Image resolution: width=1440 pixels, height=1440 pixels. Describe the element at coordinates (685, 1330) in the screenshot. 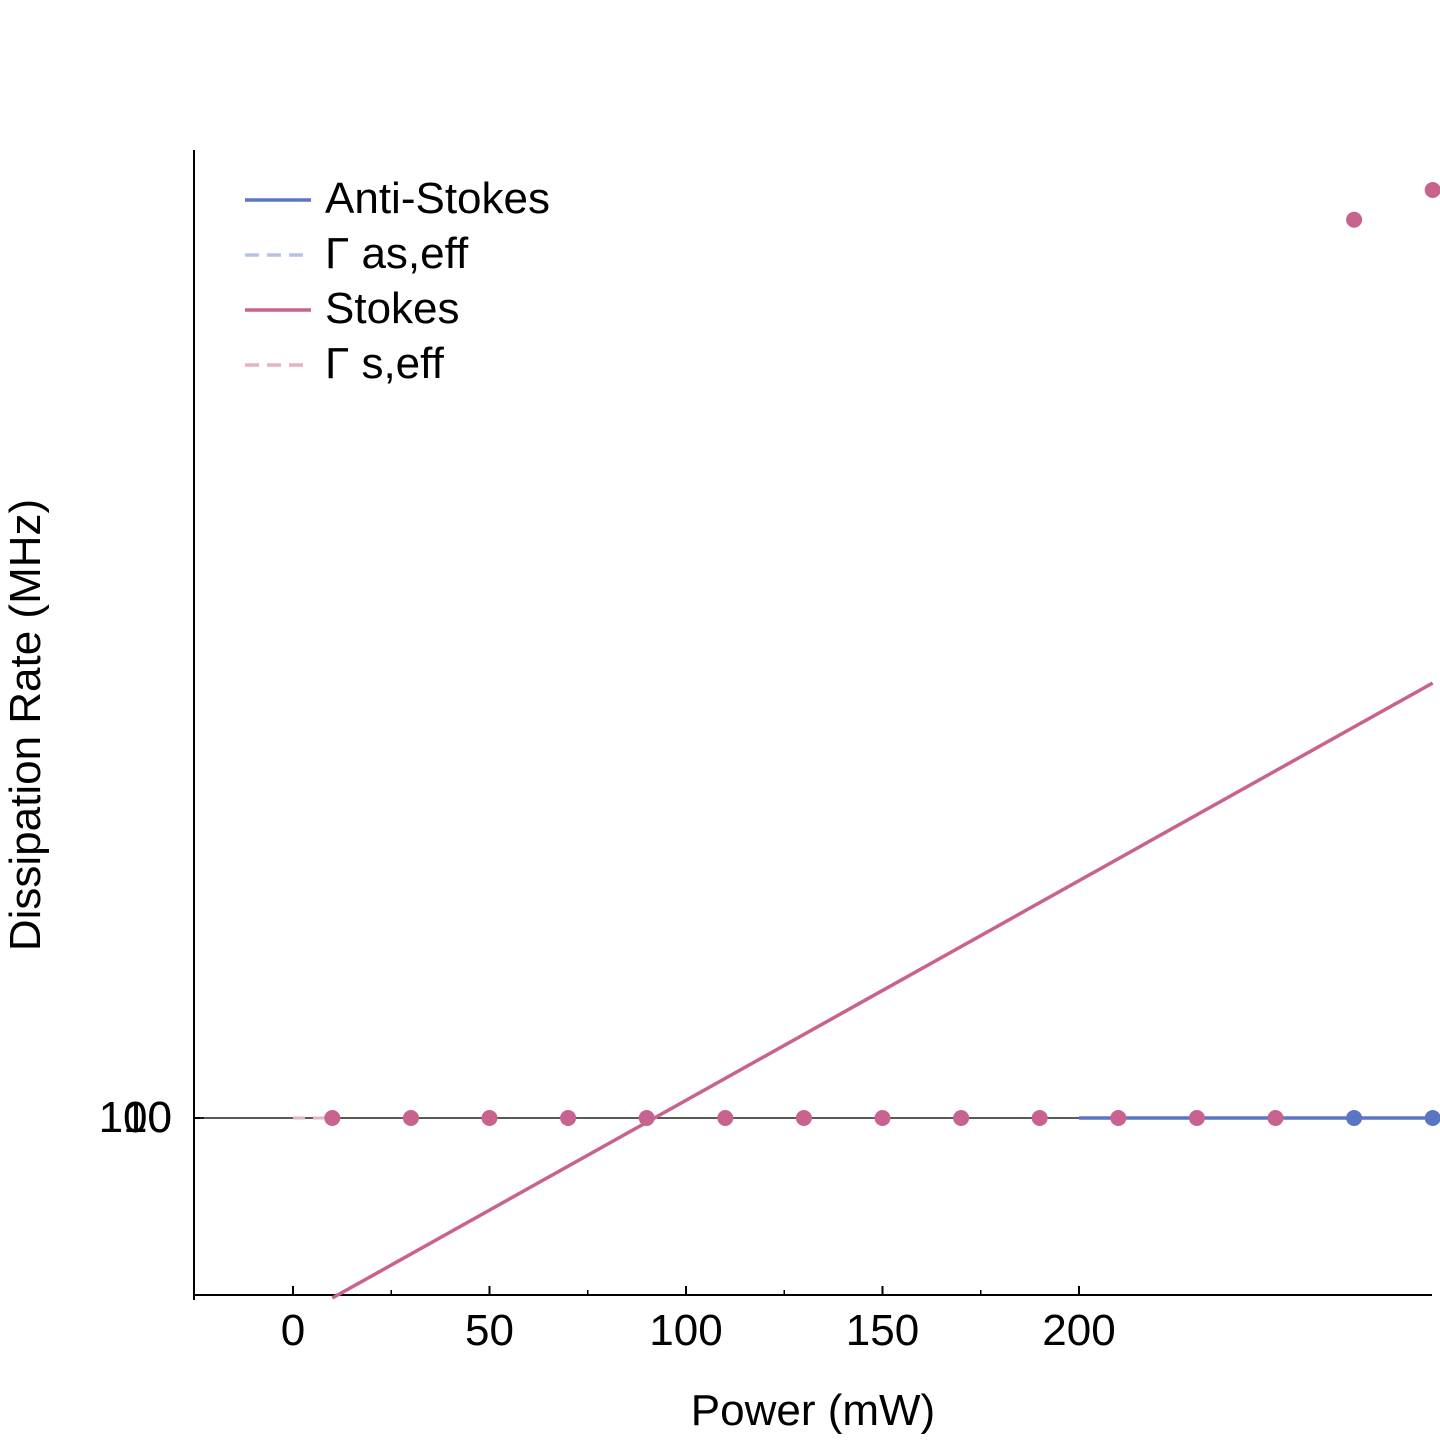

I see `x-tick-label: 100` at that location.